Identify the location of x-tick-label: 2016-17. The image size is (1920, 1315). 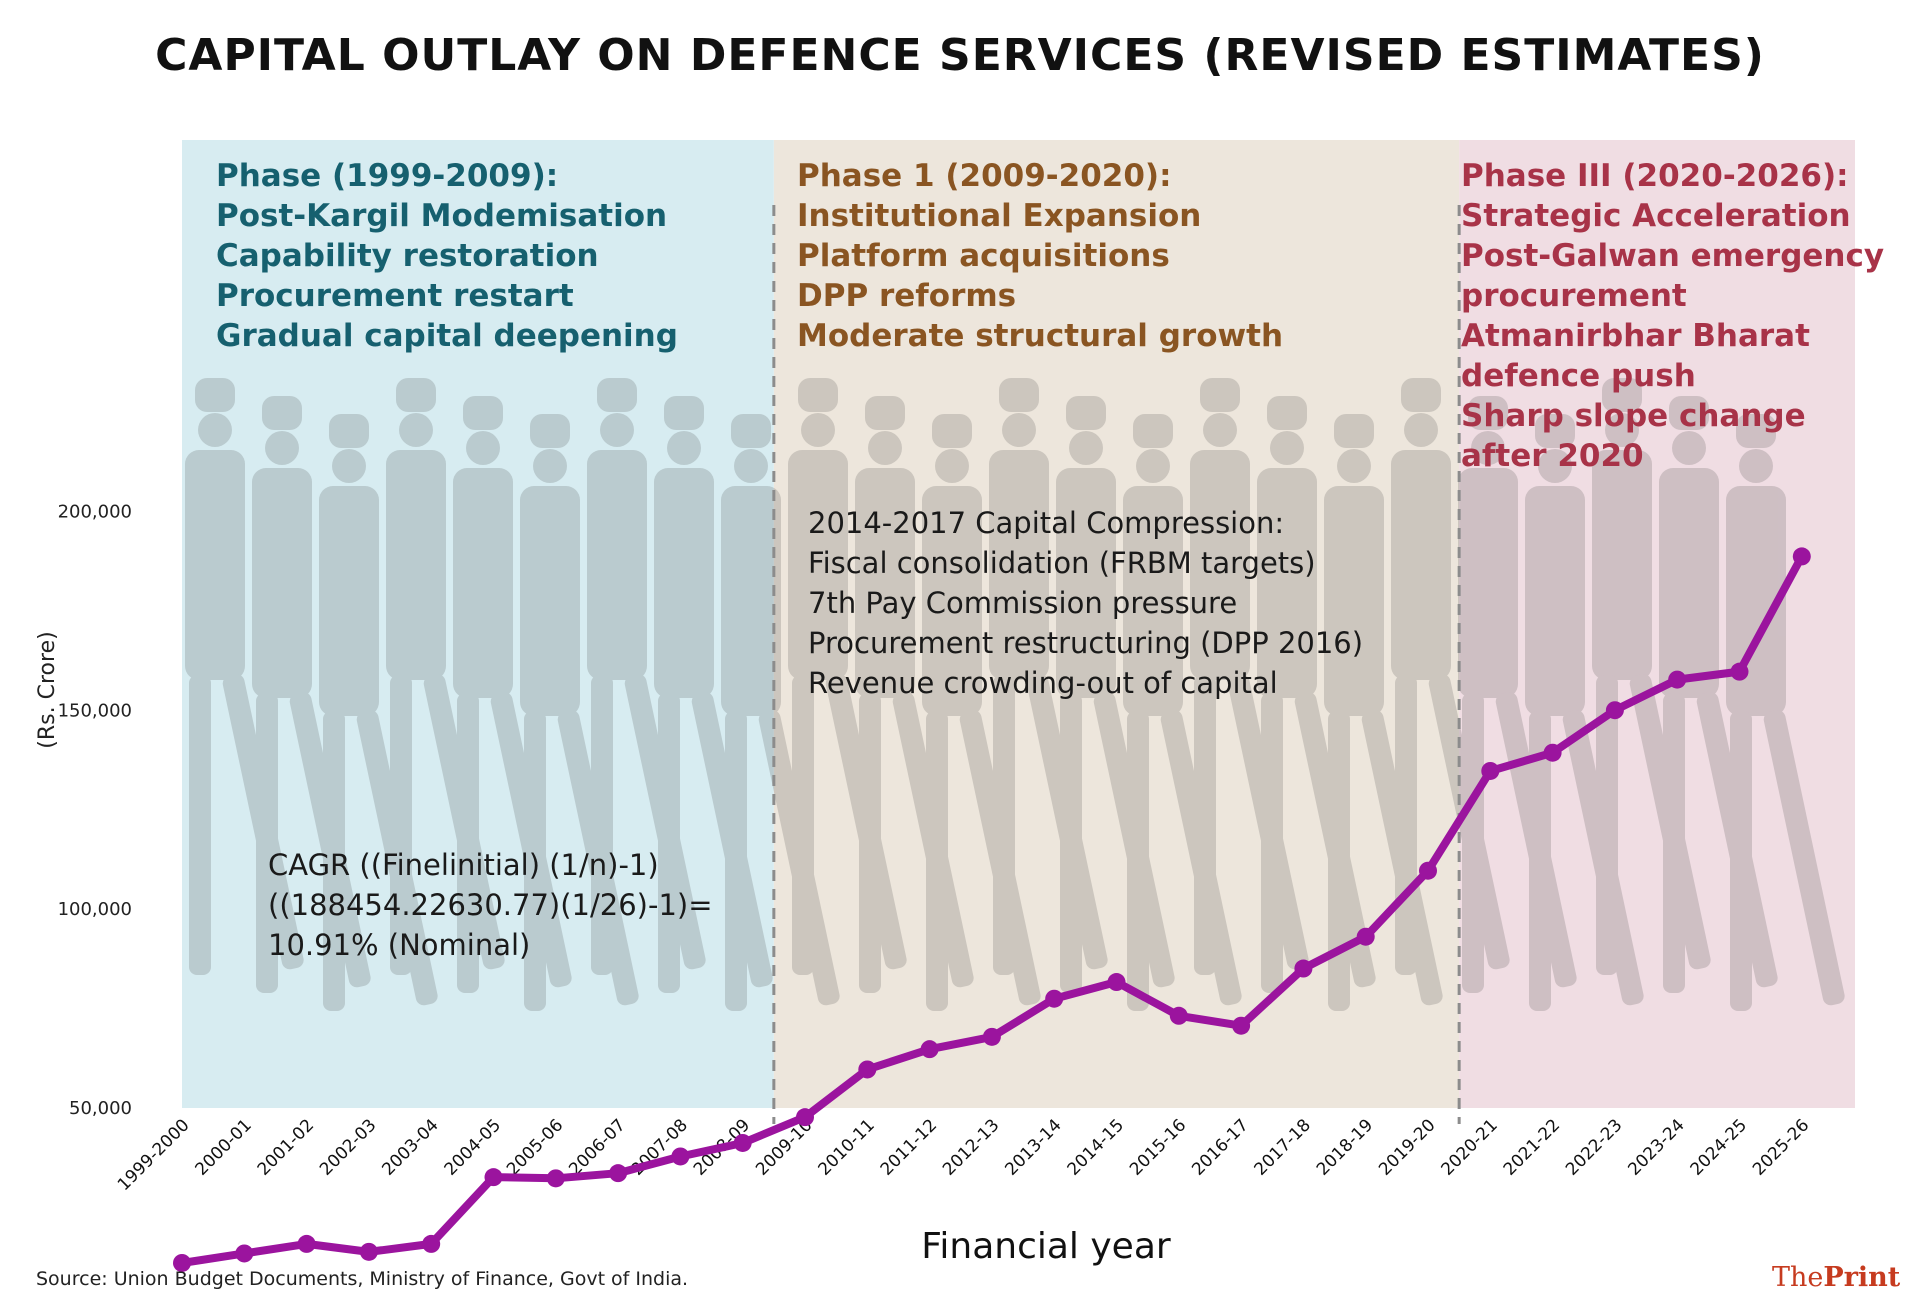
(1220, 1147).